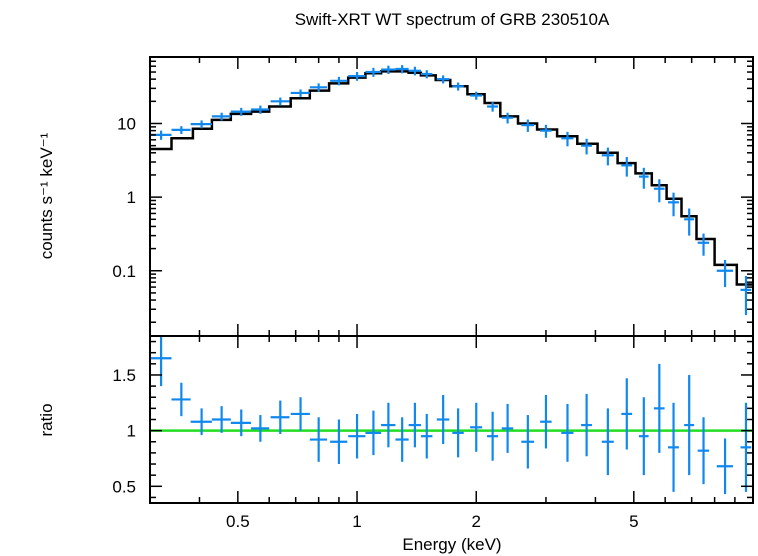  What do you see at coordinates (452, 19) in the screenshot?
I see `chart-title: Swift-XRT WT spectrum of GRB 230510A` at bounding box center [452, 19].